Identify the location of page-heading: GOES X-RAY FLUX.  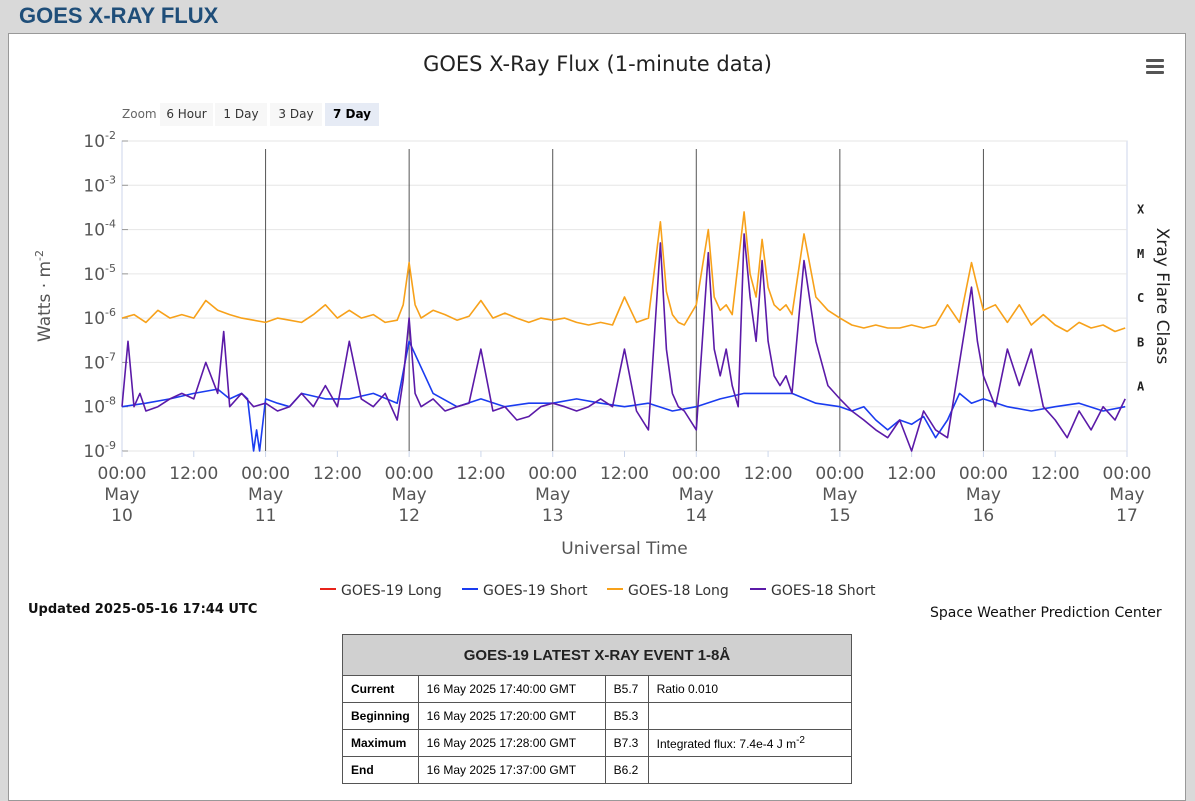
(119, 15).